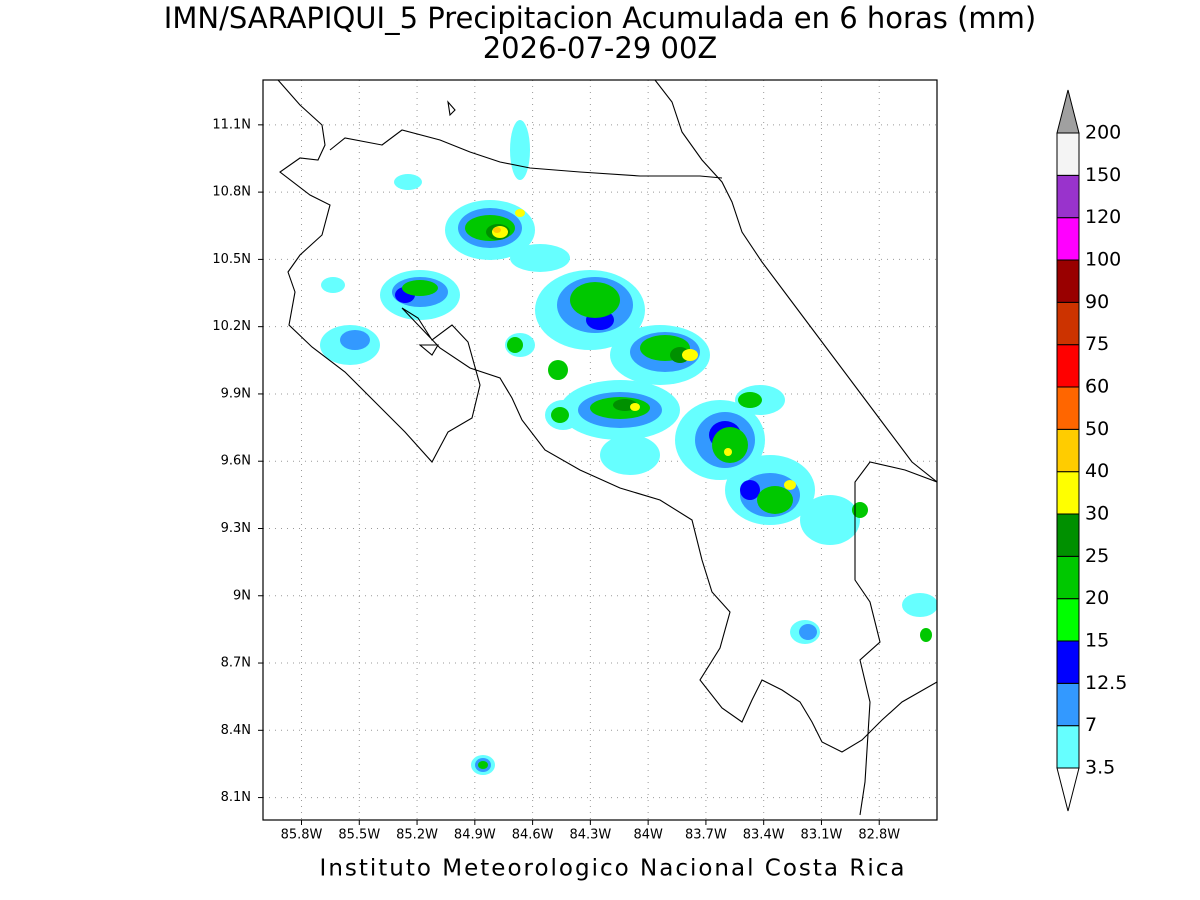  What do you see at coordinates (231, 326) in the screenshot?
I see `y-tick-label: 10.2N` at bounding box center [231, 326].